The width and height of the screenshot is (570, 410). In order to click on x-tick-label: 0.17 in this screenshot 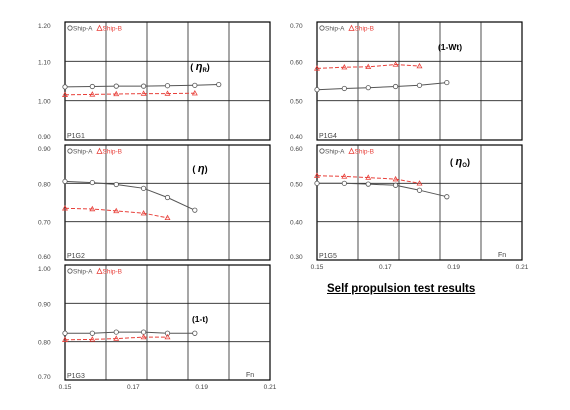, I will do `click(133, 387)`.